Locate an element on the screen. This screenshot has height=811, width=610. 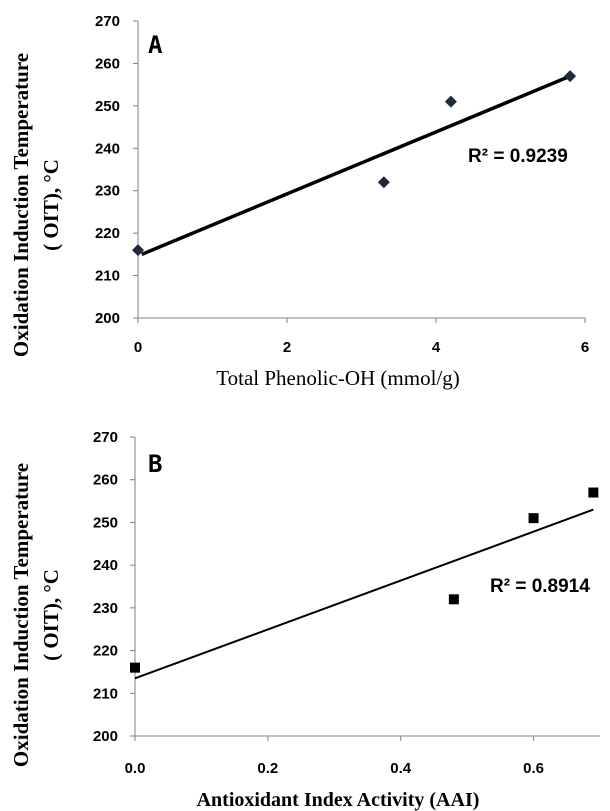
chart-a-y-tick-label: 240 is located at coordinates (107, 148).